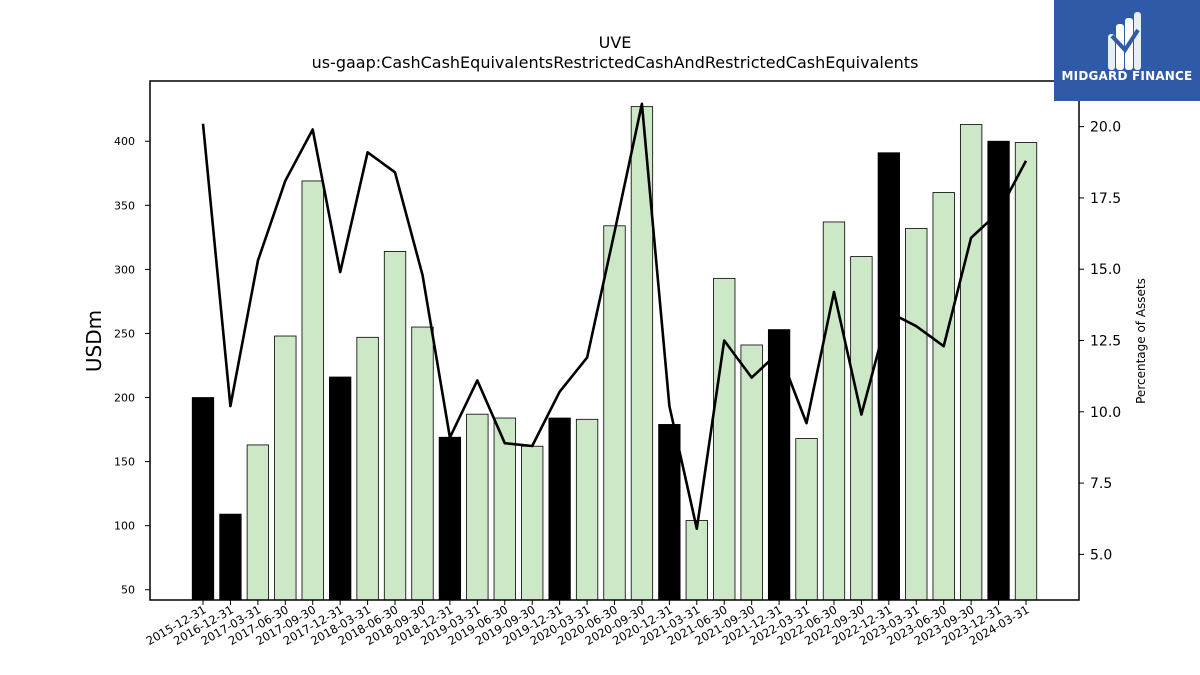 This screenshot has width=1200, height=675. I want to click on y-tick-label: 50, so click(128, 590).